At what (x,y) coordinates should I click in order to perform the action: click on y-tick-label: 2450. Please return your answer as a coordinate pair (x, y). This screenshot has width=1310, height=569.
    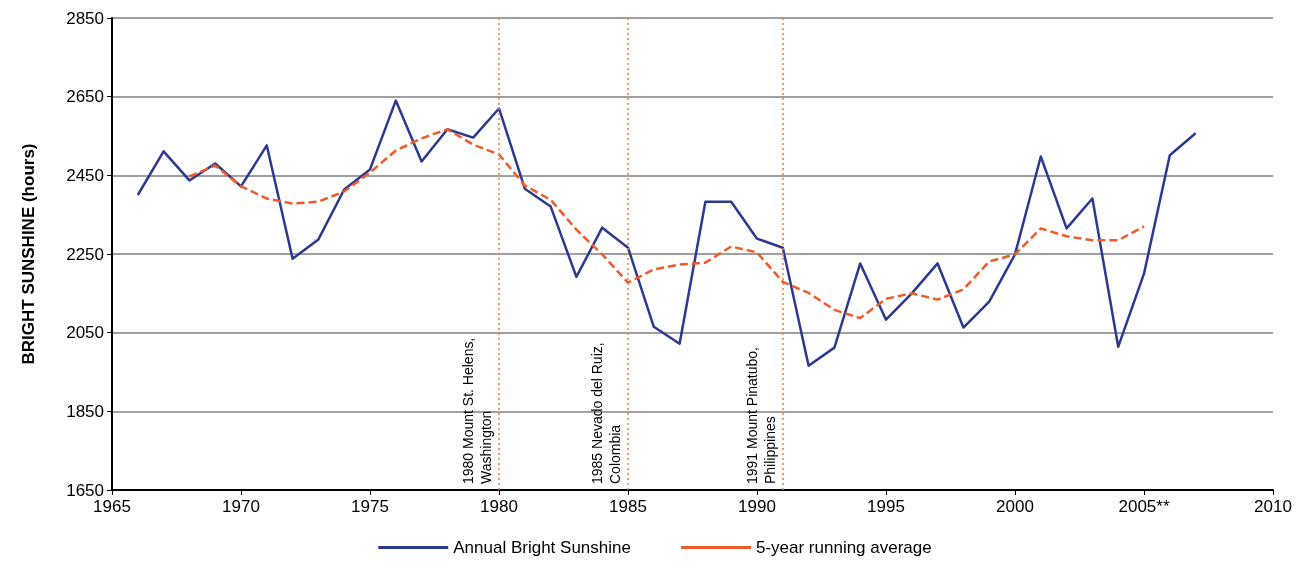
    Looking at the image, I should click on (85, 175).